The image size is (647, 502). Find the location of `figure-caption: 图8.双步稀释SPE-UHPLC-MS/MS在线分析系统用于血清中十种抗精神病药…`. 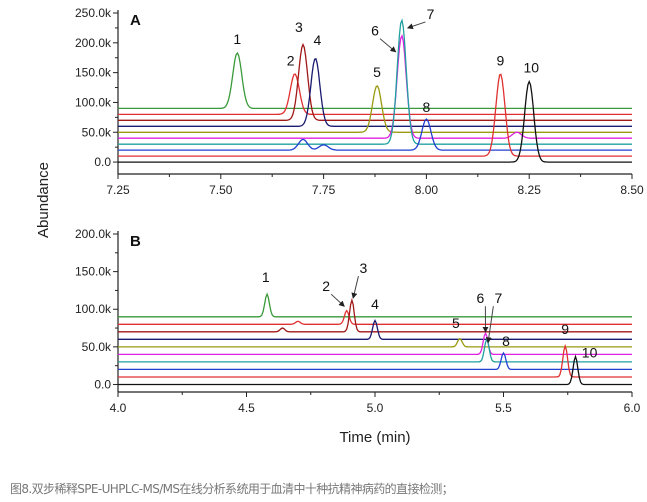

figure-caption: 图8.双步稀释SPE-UHPLC-MS/MS在线分析系统用于血清中十种抗精神病药… is located at coordinates (232, 489).